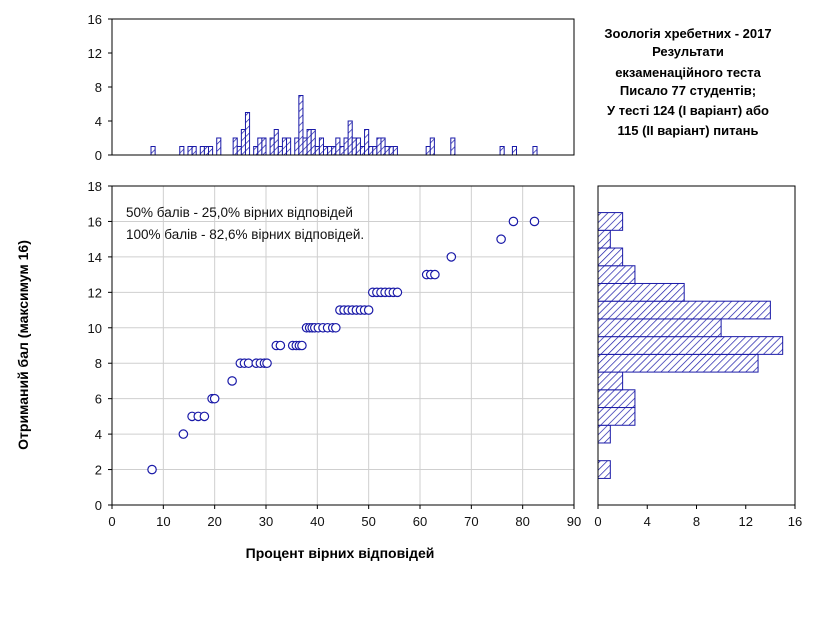  What do you see at coordinates (688, 90) in the screenshot?
I see `title-line: Писало 77 студентів;` at bounding box center [688, 90].